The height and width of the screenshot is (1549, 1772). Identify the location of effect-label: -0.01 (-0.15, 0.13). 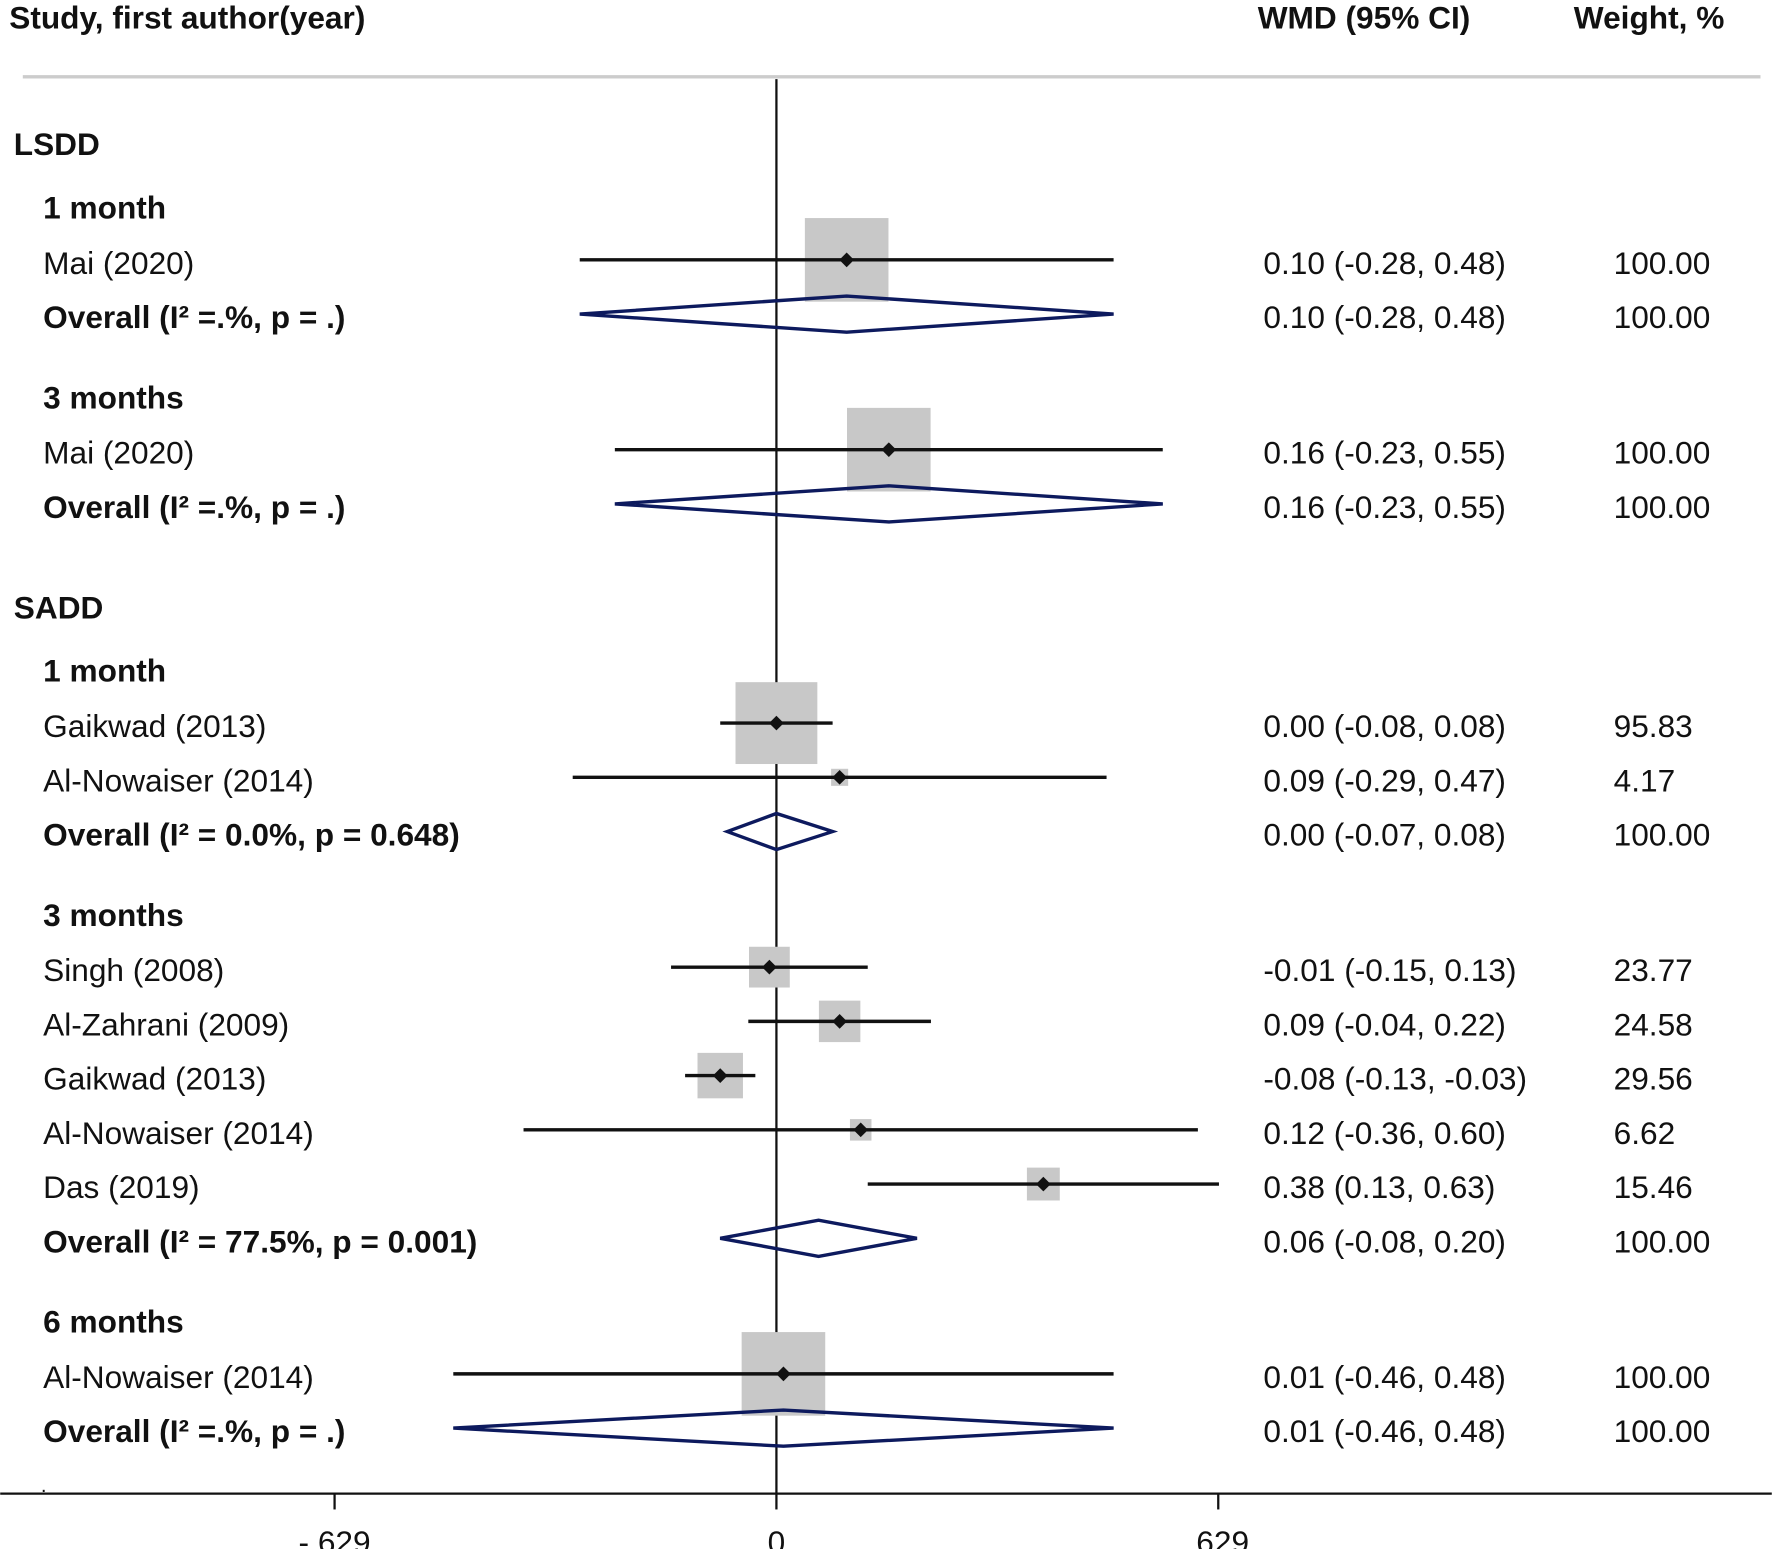
(1389, 970).